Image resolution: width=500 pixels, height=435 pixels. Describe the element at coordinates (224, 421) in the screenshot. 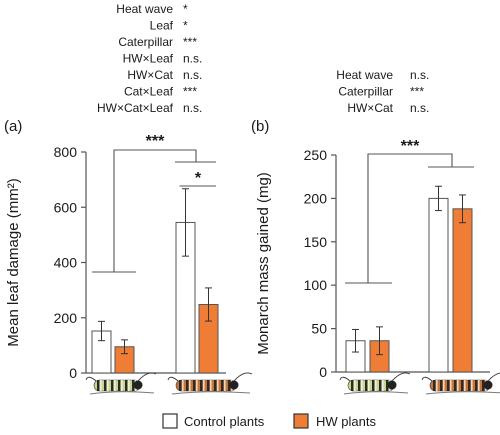

I see `legend-label-control: Control plants` at that location.